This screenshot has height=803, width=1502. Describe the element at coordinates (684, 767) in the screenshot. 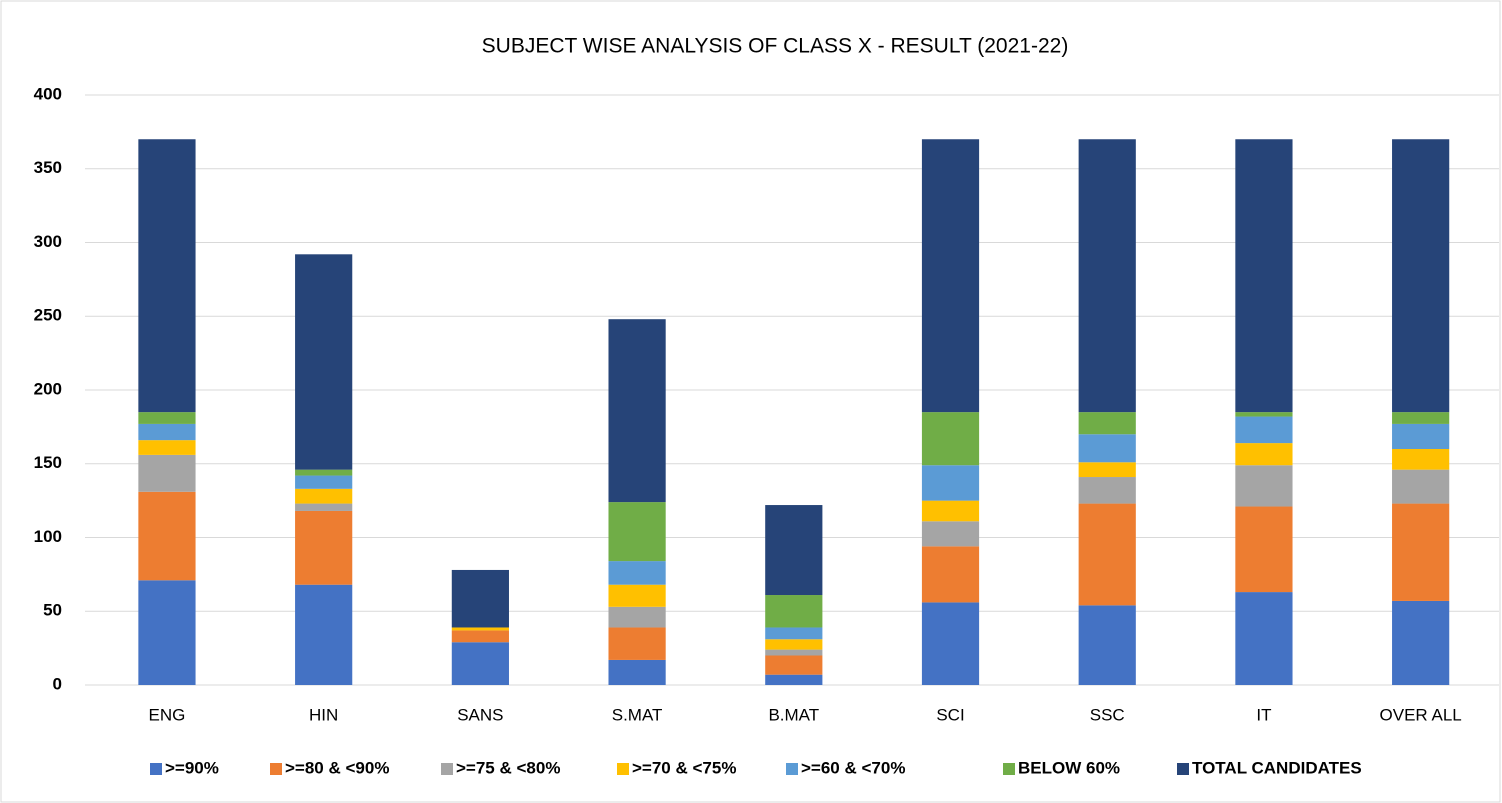

I see `legend-label: >=70 & <75%` at that location.